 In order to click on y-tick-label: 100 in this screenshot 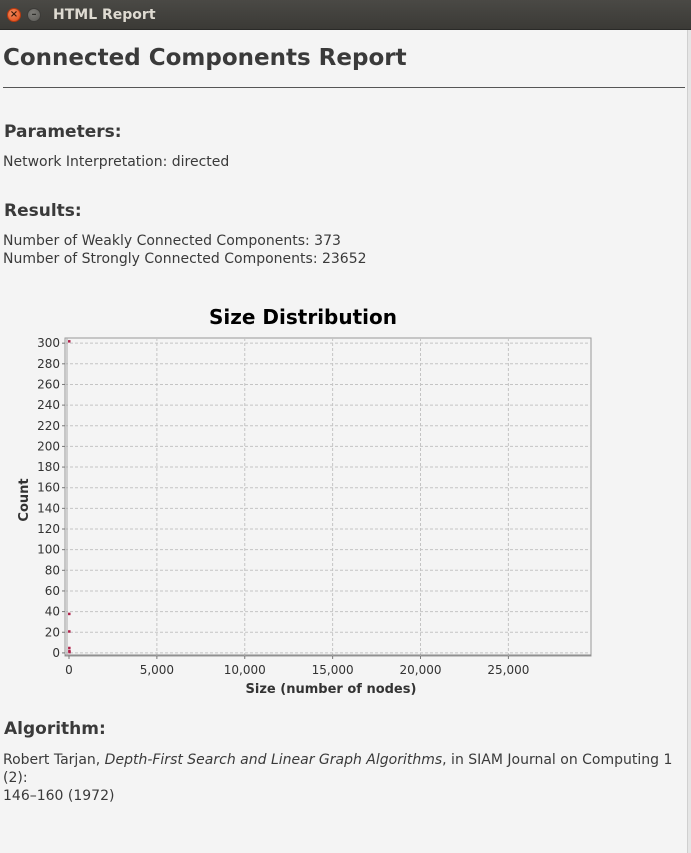, I will do `click(48, 550)`.